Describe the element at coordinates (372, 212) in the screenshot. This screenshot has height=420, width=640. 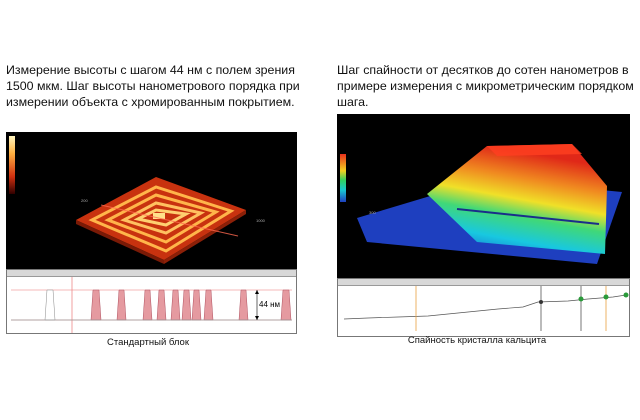
I see `svg-text: 300` at that location.